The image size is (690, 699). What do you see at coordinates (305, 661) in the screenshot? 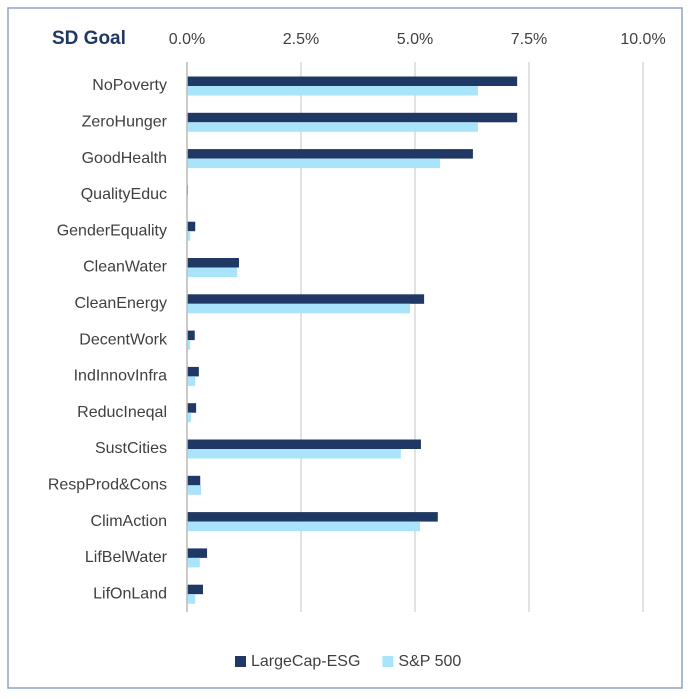
I see `legend-label: LargeCap-ESG` at bounding box center [305, 661].